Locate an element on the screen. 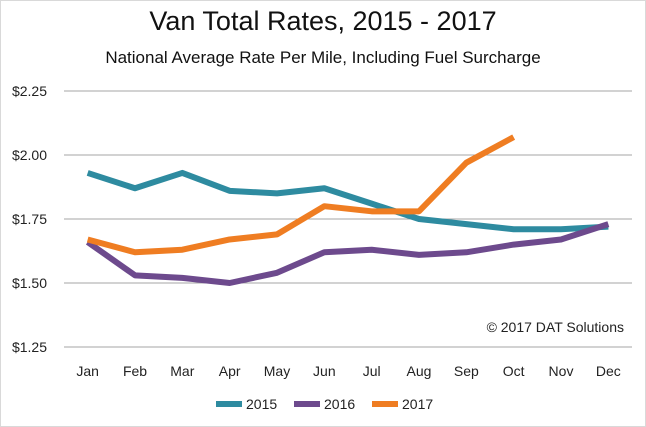 The height and width of the screenshot is (427, 646). y-tick-label: $2.25 is located at coordinates (29, 91).